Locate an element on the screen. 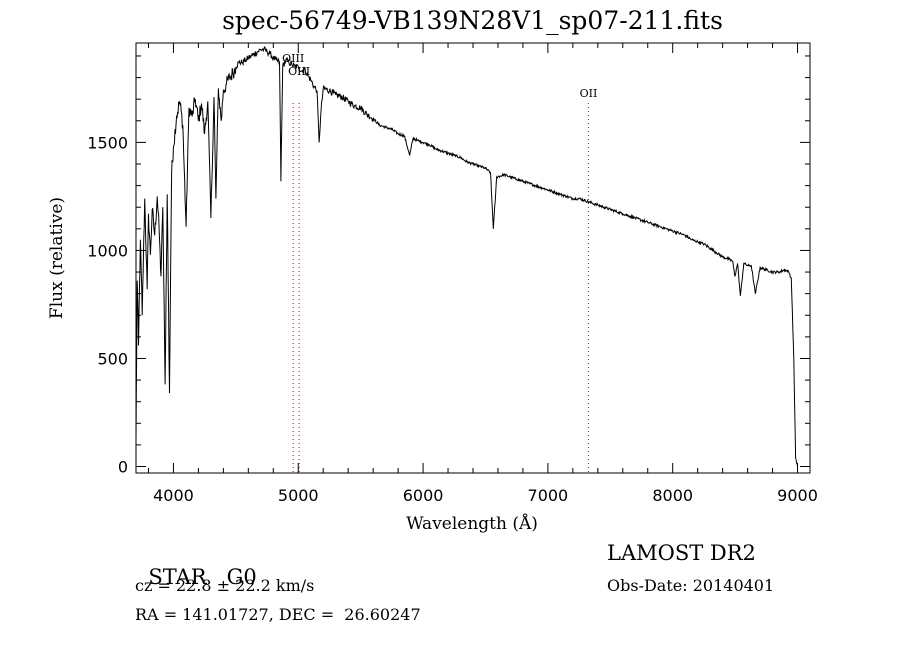  y-tick-label: 0 is located at coordinates (123, 467).